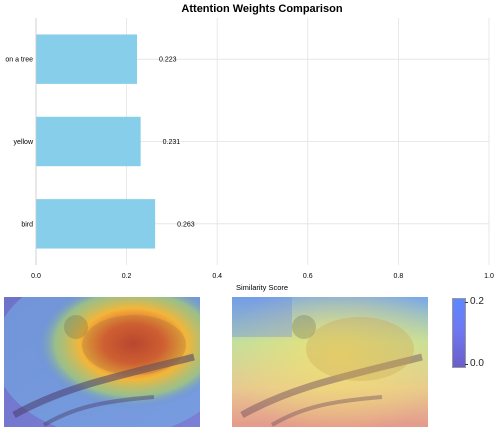  I want to click on colorbar: 0.2 0.0, so click(476, 333).